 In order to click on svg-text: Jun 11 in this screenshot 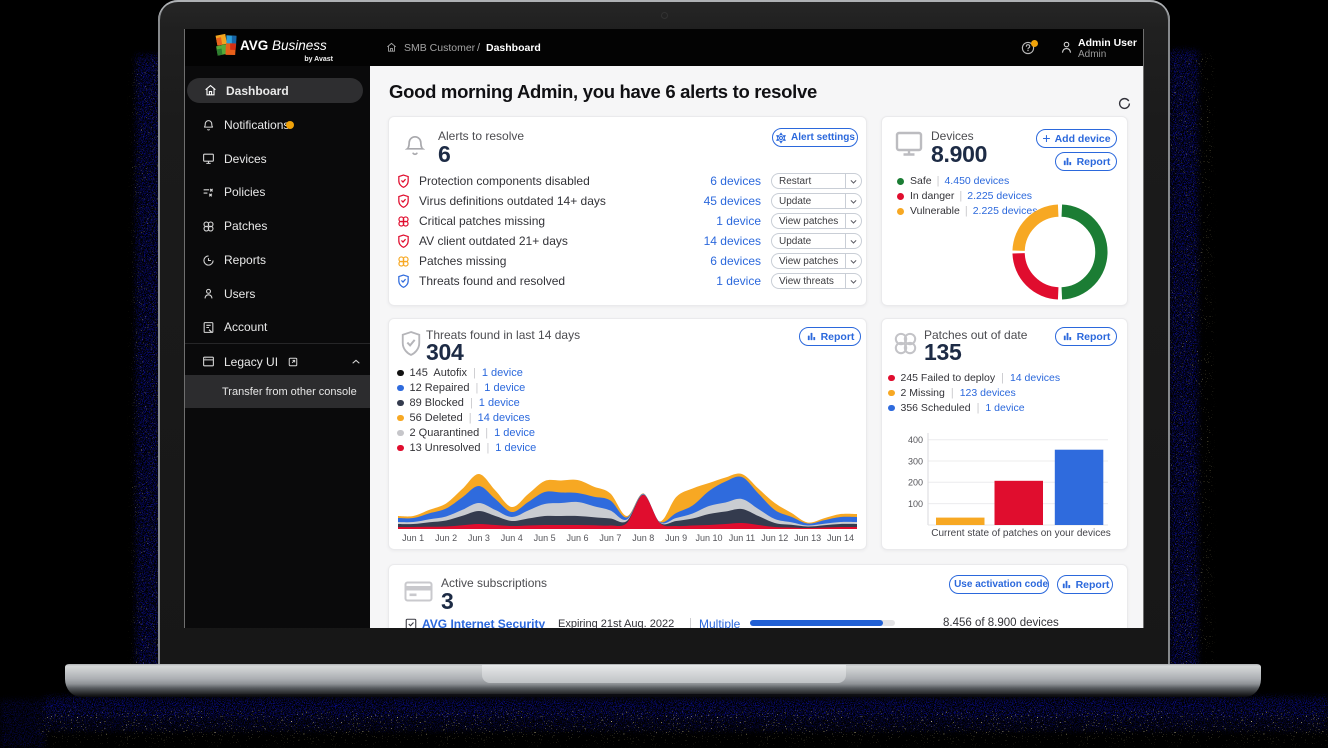, I will do `click(742, 538)`.